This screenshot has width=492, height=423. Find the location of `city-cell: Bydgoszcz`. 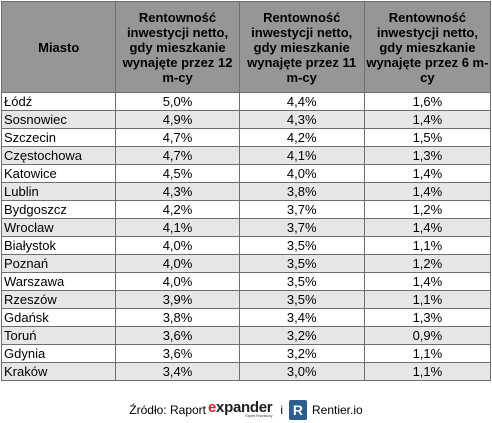

city-cell: Bydgoszcz is located at coordinates (58, 209).